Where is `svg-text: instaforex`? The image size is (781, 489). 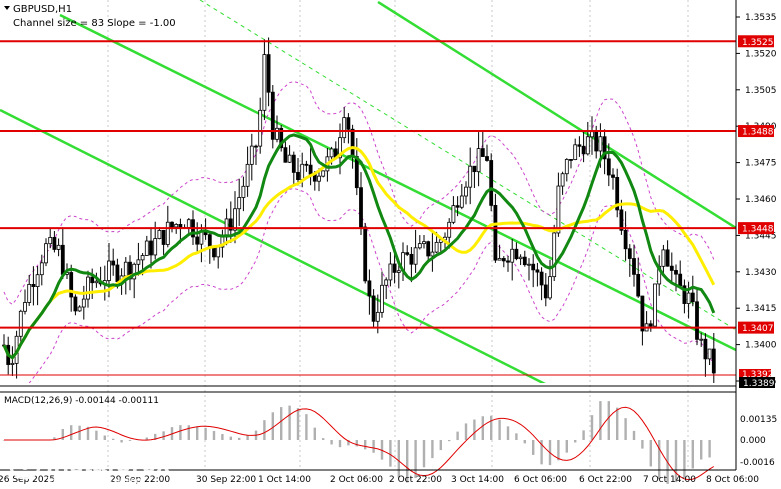
svg-text: instaforex is located at coordinates (108, 463).